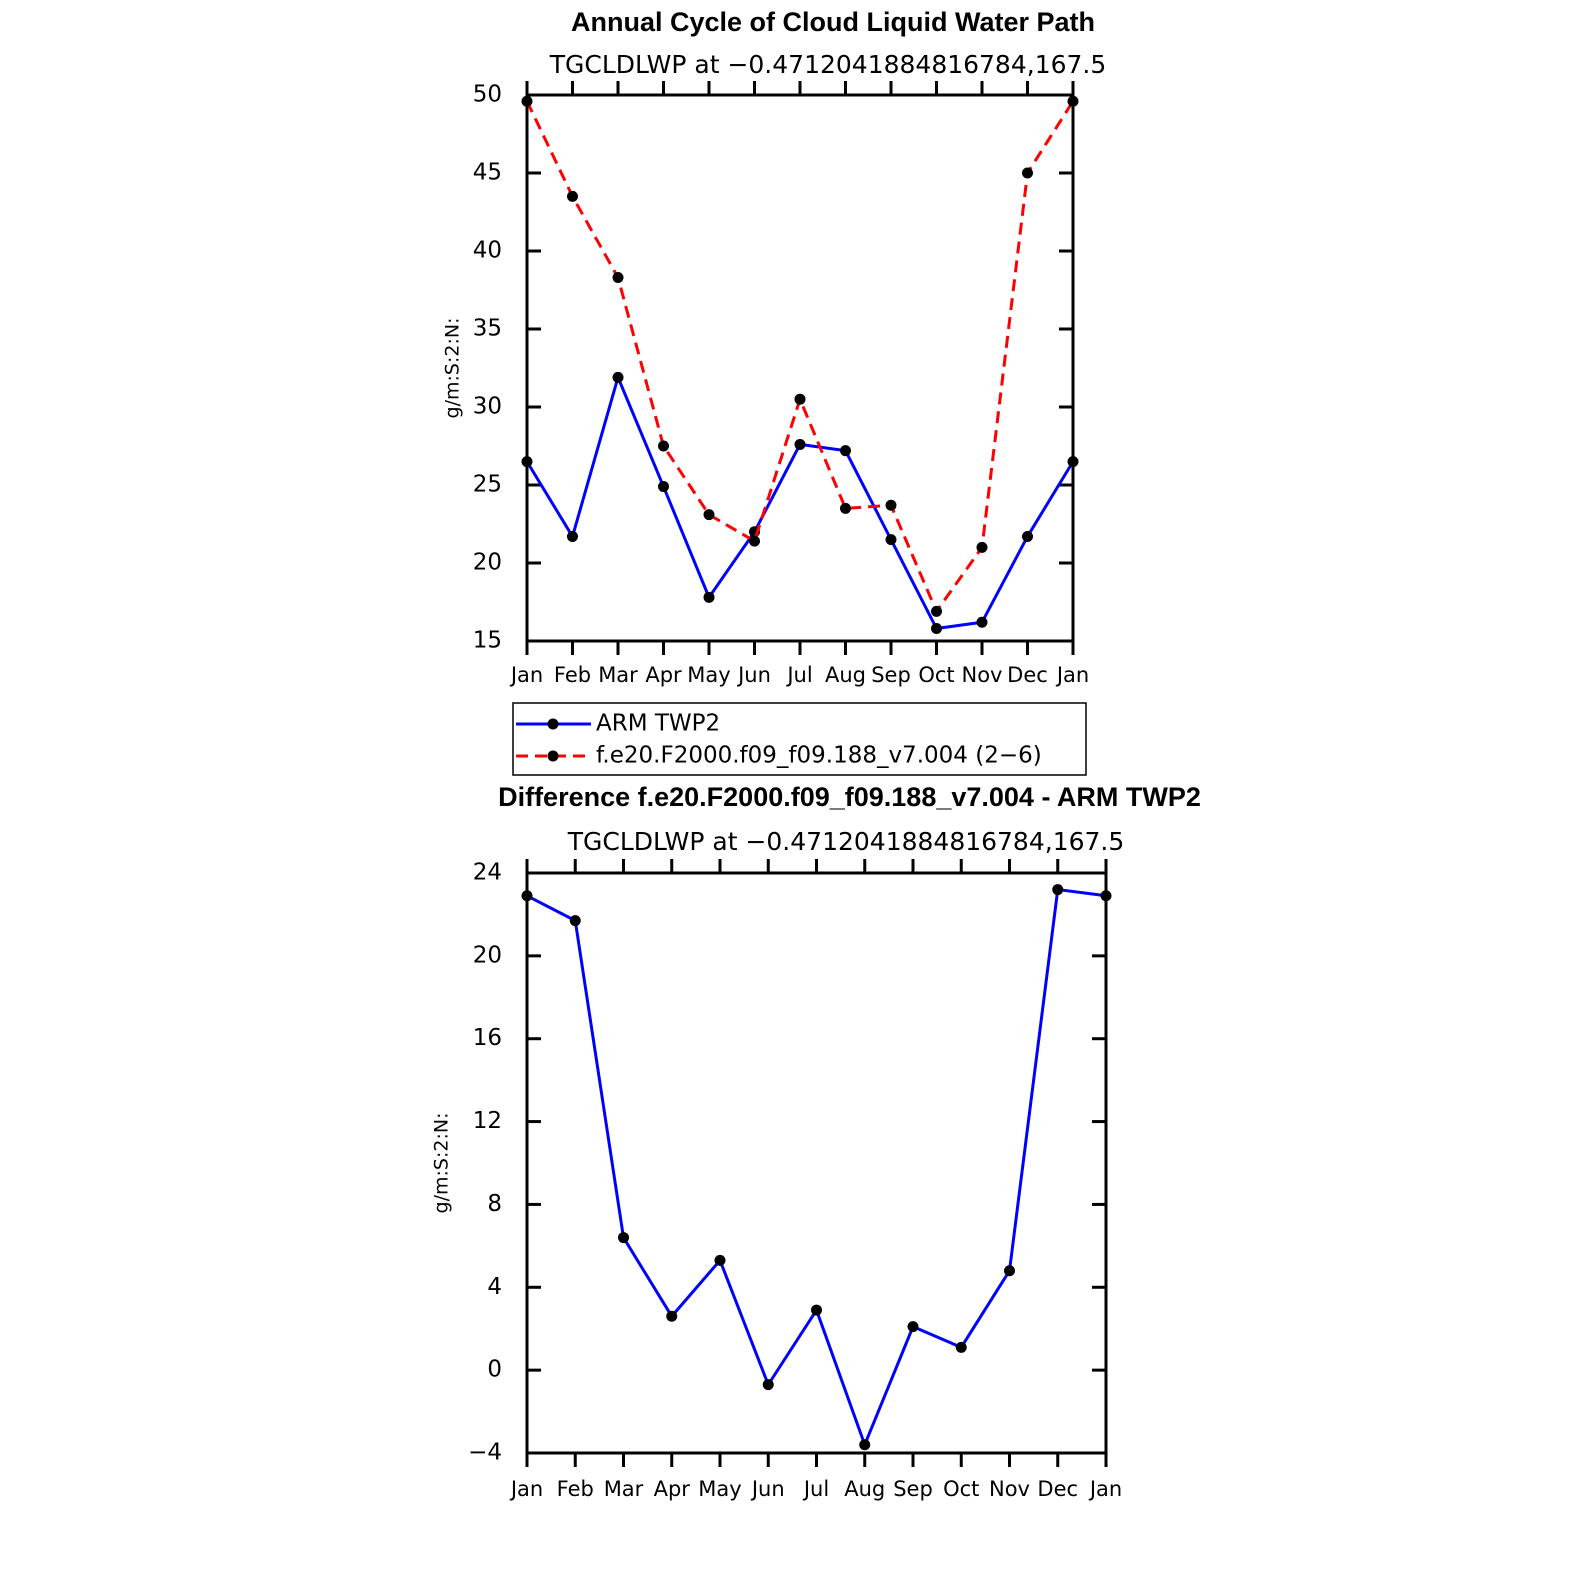 This screenshot has height=1574, width=1574. I want to click on y-tick-label: −4, so click(485, 1453).